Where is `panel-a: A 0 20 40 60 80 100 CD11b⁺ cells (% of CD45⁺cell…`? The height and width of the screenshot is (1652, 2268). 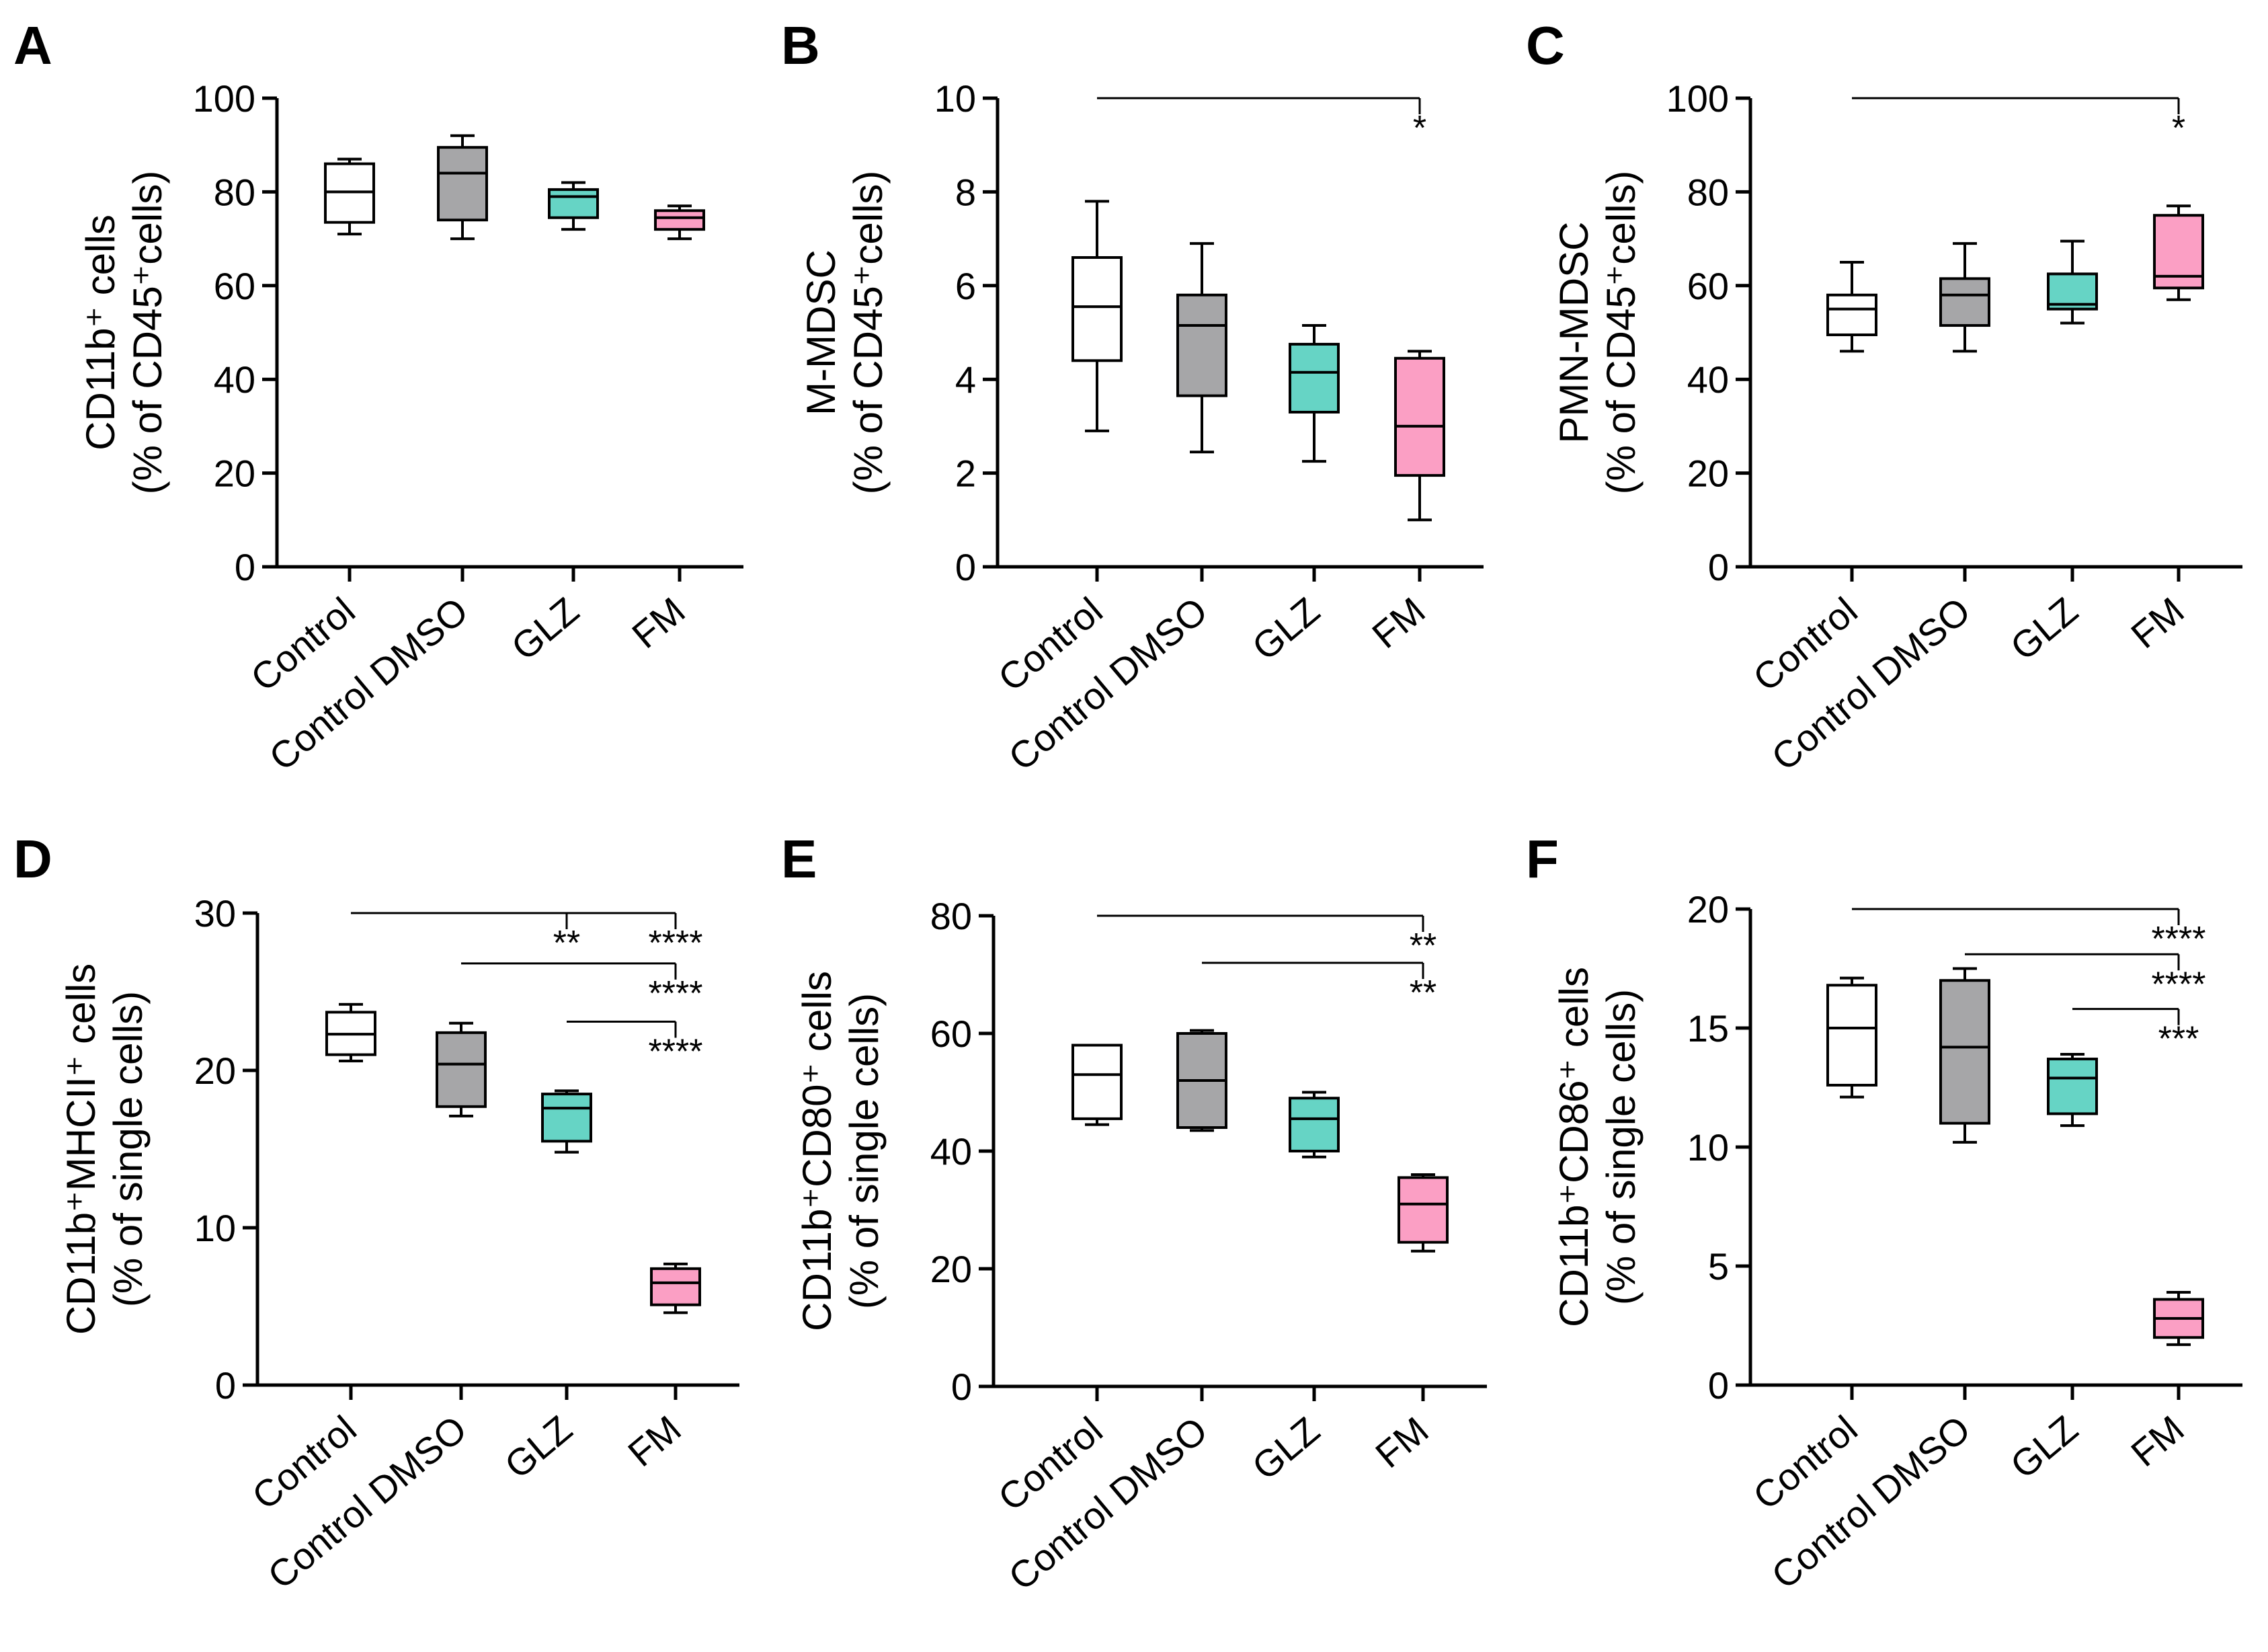
panel-a: A 0 20 40 60 80 100 CD11b⁺ cells (% of CD45⁺cell… is located at coordinates (378, 397).